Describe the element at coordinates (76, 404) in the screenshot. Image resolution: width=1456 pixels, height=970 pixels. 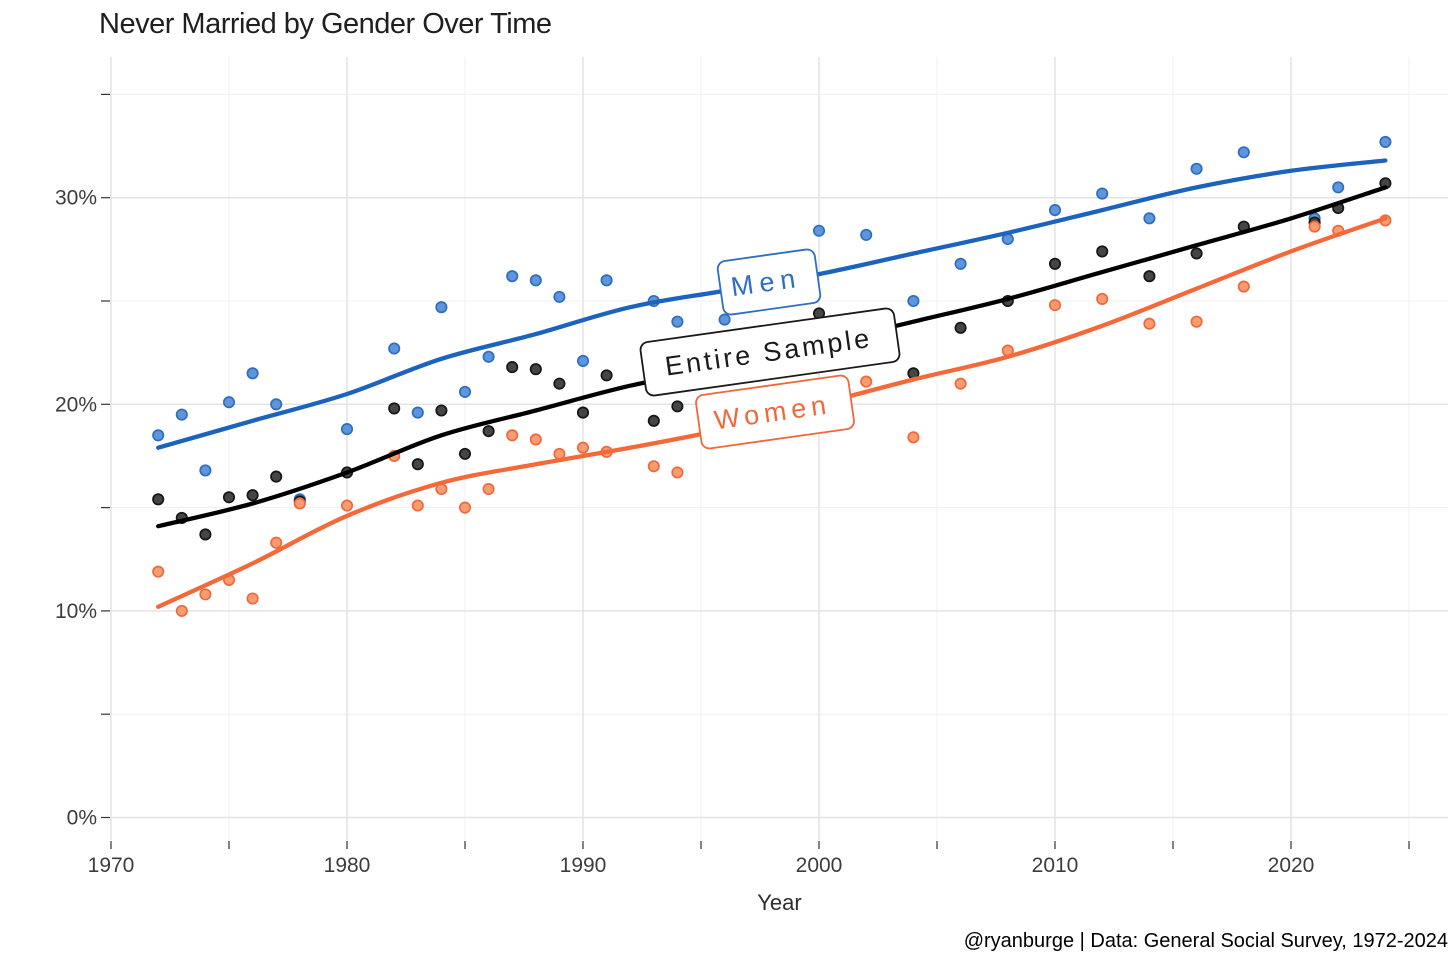
I see `y-tick-label: 20%` at that location.